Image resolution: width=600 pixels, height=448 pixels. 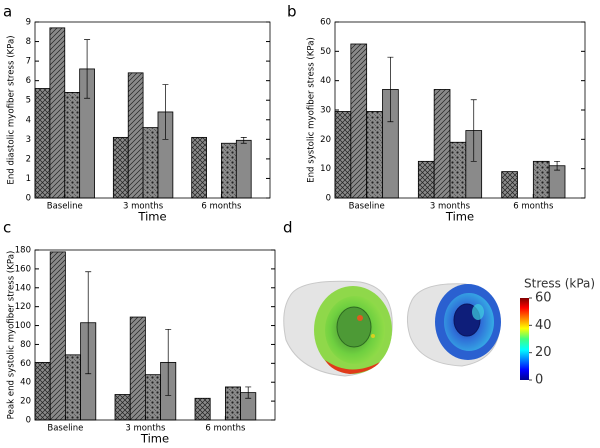 I want to click on colorbar-label: Stress (kPa), so click(x=559, y=284).